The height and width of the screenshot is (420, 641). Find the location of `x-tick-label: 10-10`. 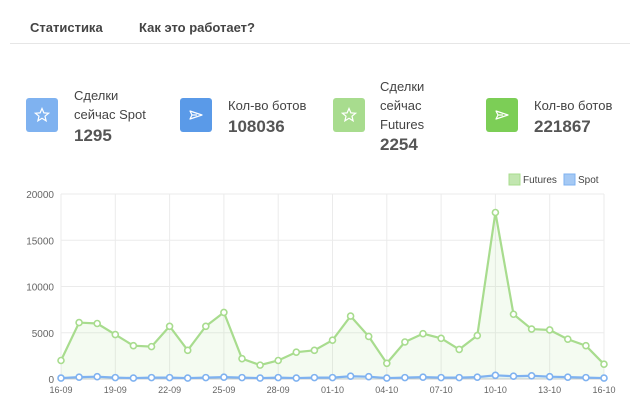

x-tick-label: 10-10 is located at coordinates (495, 390).